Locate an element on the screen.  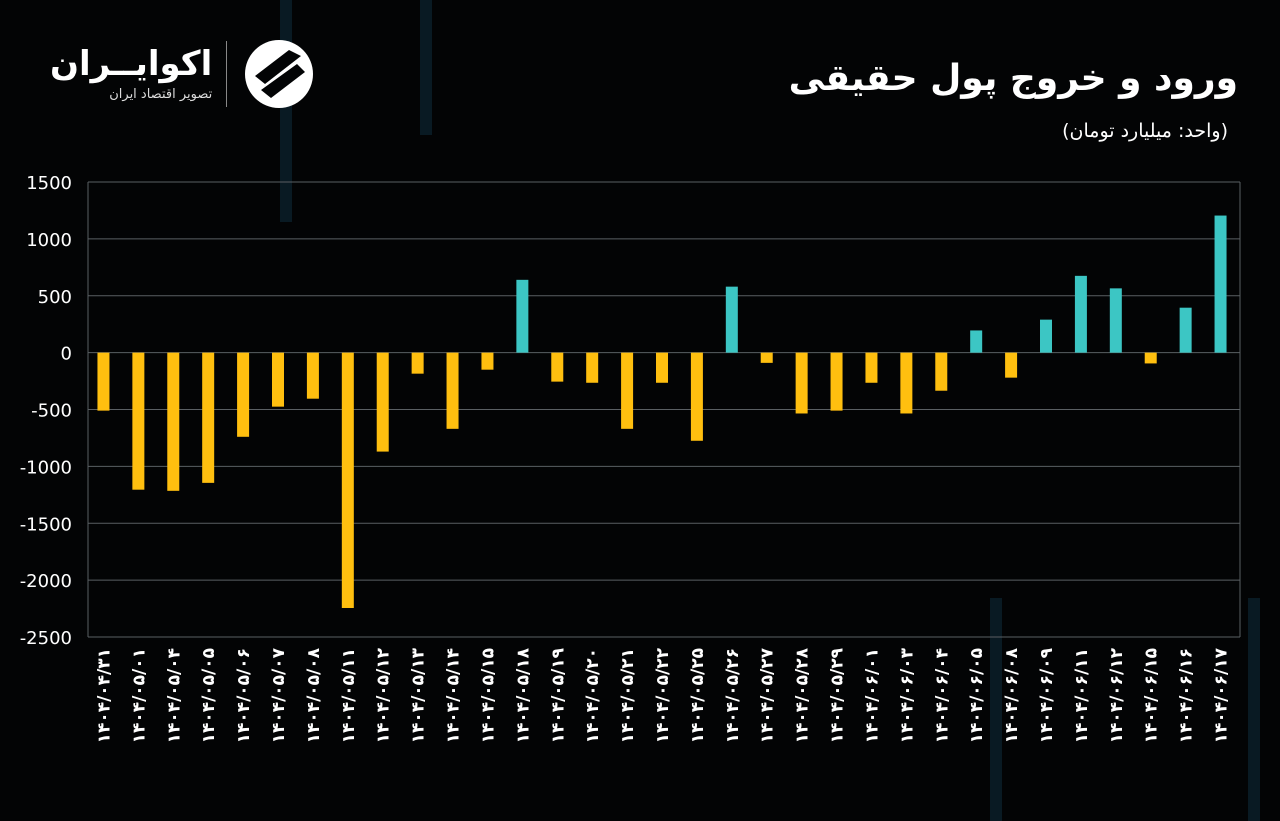
x-tick-label: ۱۴۰۴/۰۵/۱۵ is located at coordinates (488, 695).